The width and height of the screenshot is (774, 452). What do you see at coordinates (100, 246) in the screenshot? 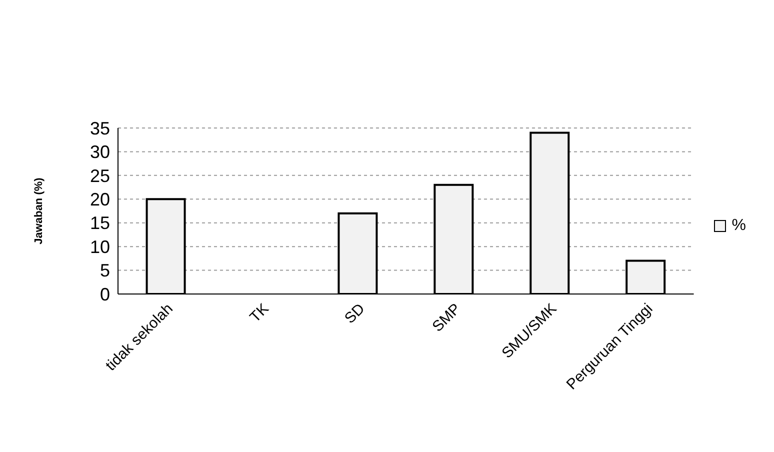
I see `y-tick-label: 10` at bounding box center [100, 246].